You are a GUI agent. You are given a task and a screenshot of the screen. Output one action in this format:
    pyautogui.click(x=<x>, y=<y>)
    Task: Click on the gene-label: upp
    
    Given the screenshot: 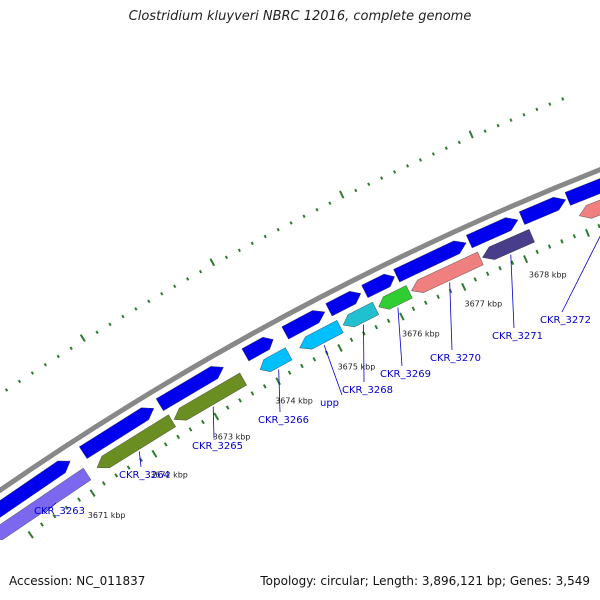 What is the action you would take?
    pyautogui.click(x=329, y=403)
    